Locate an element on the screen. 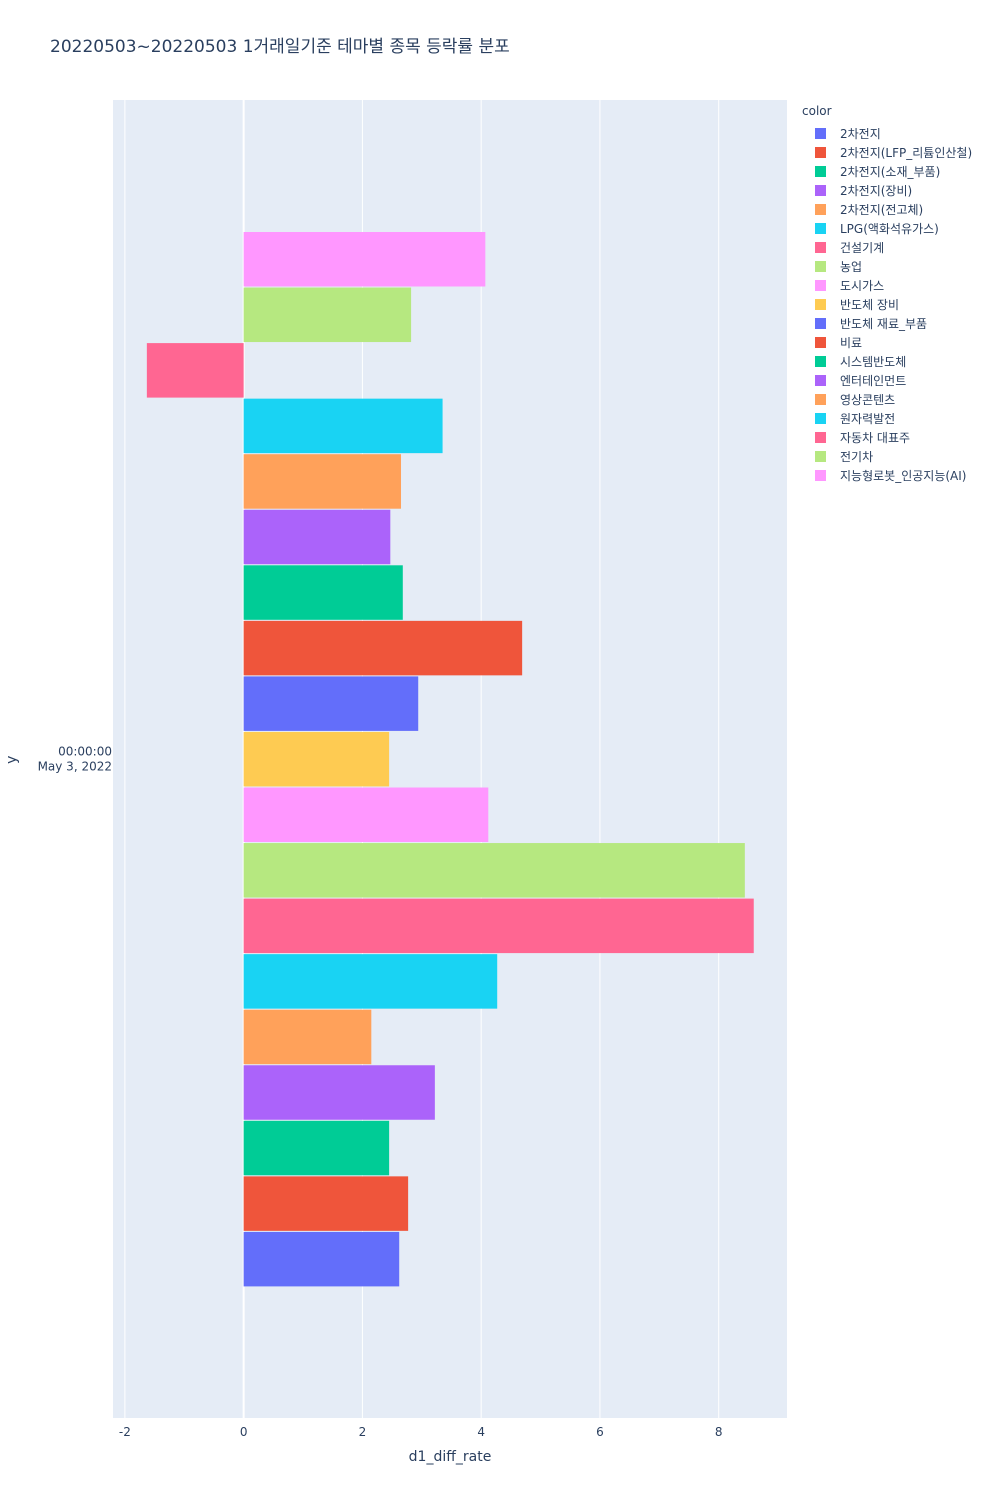  legend-item: 비료 is located at coordinates (887, 342).